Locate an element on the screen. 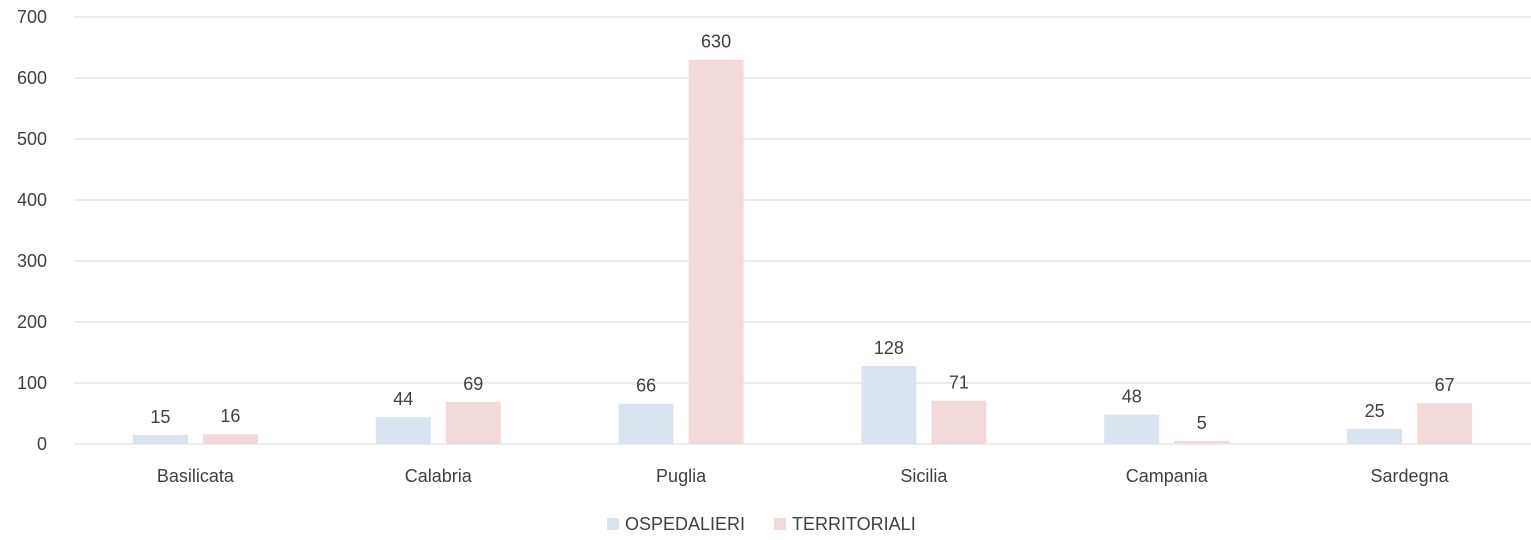 The width and height of the screenshot is (1531, 540). bar-territoriali-puglia is located at coordinates (716, 251).